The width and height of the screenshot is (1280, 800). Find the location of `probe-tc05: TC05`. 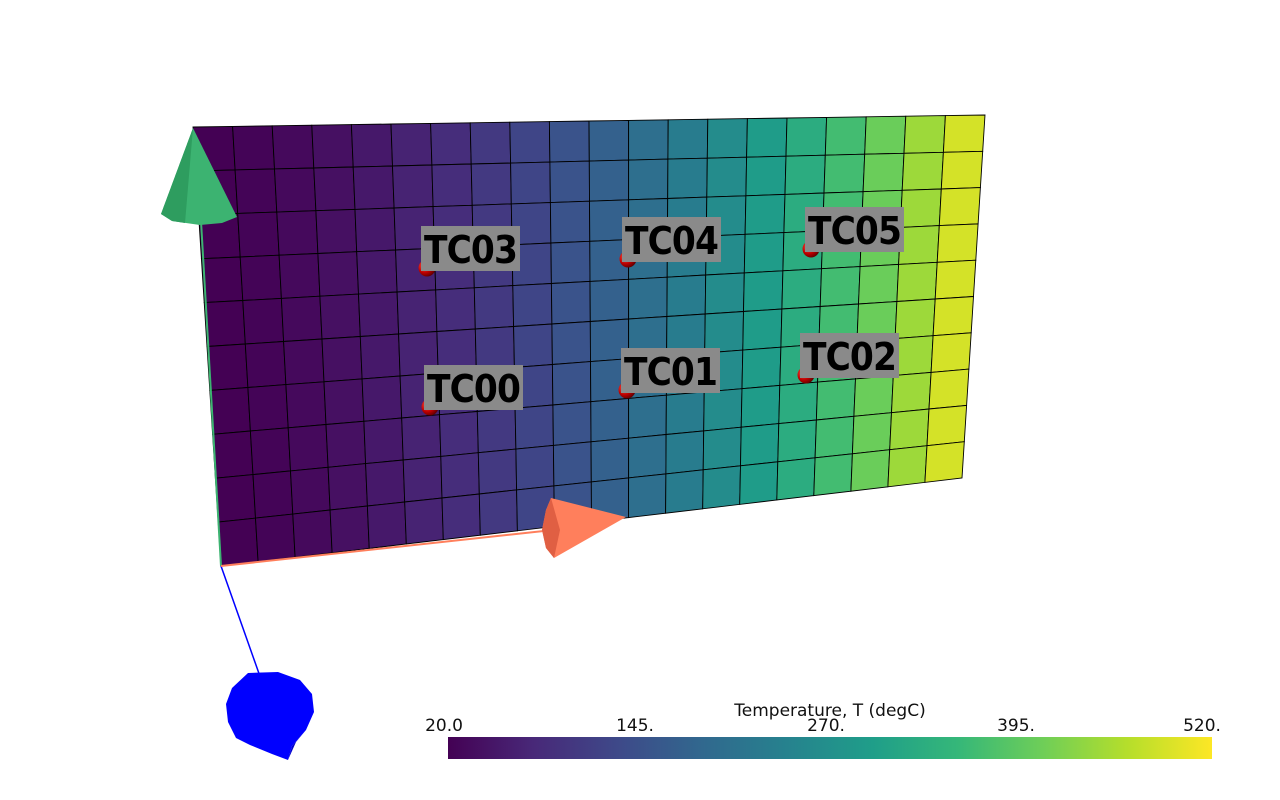

probe-tc05: TC05 is located at coordinates (853, 232).